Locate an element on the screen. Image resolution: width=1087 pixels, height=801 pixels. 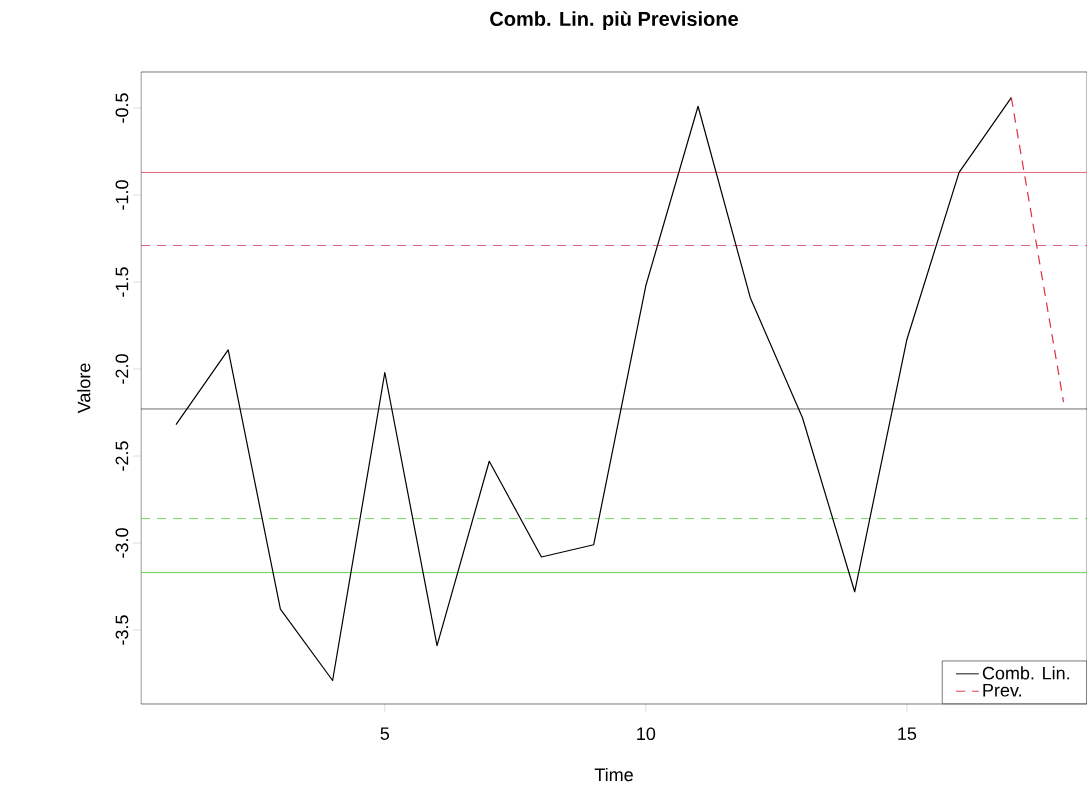
y-tick-label: -0.5 is located at coordinates (122, 108).